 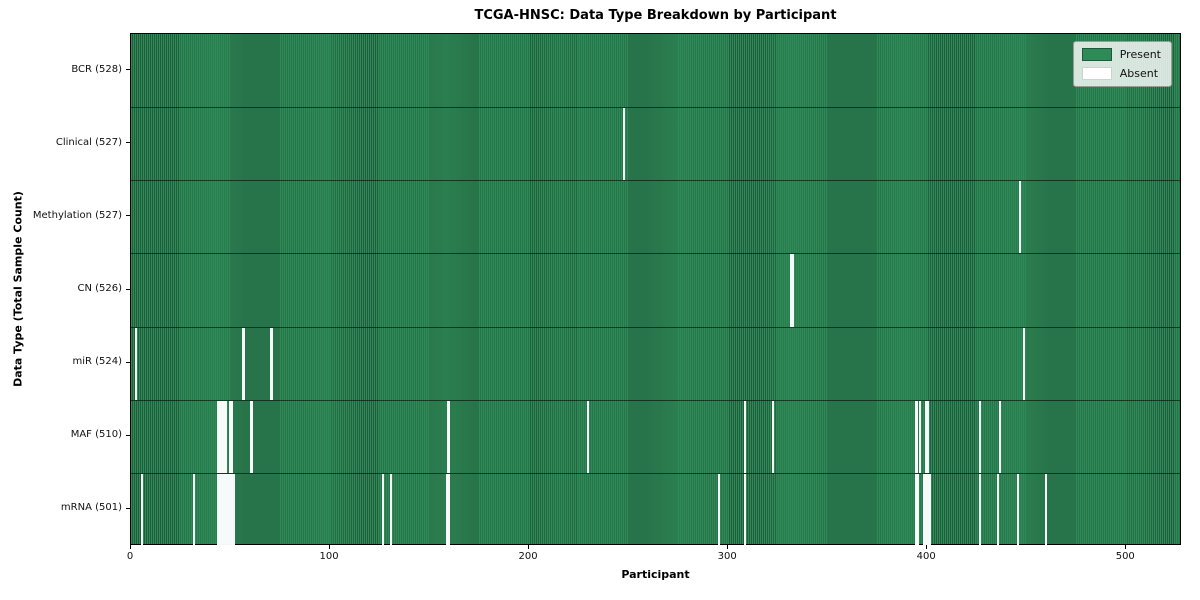 I want to click on y-tick-label: mRNA (501), so click(x=91, y=508).